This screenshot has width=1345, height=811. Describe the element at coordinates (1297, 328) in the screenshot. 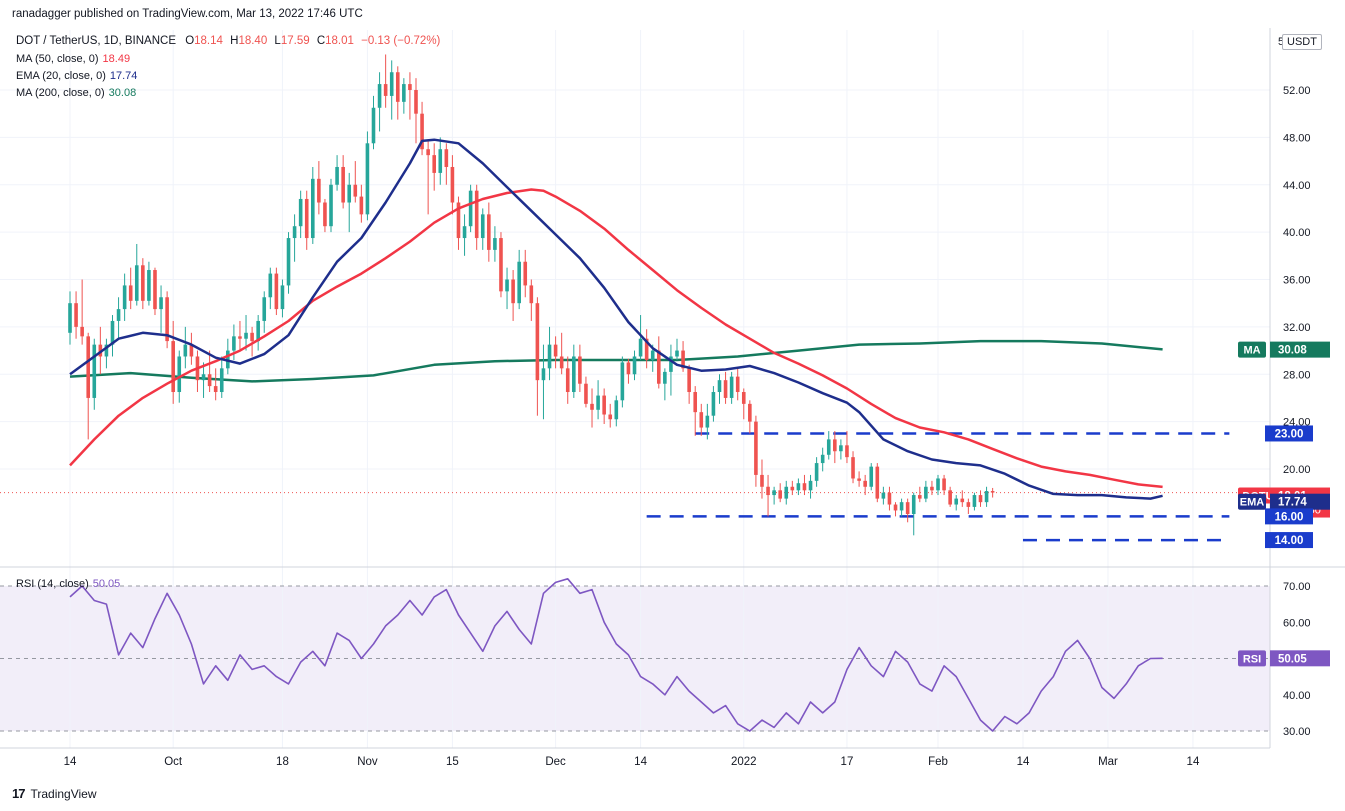

I see `price-axis-tick: 32.00` at that location.